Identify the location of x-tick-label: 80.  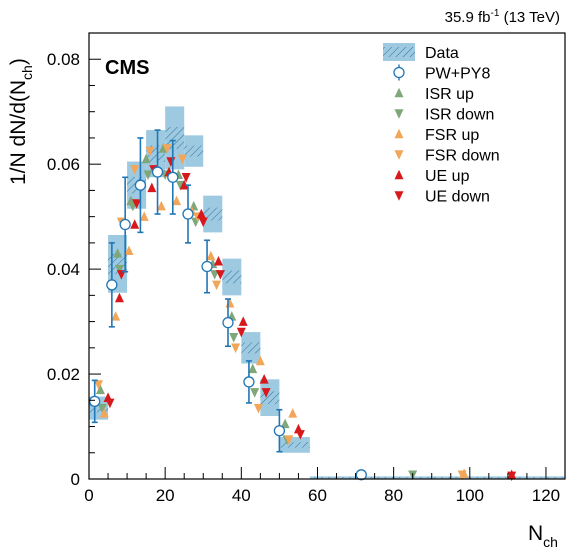
(393, 495).